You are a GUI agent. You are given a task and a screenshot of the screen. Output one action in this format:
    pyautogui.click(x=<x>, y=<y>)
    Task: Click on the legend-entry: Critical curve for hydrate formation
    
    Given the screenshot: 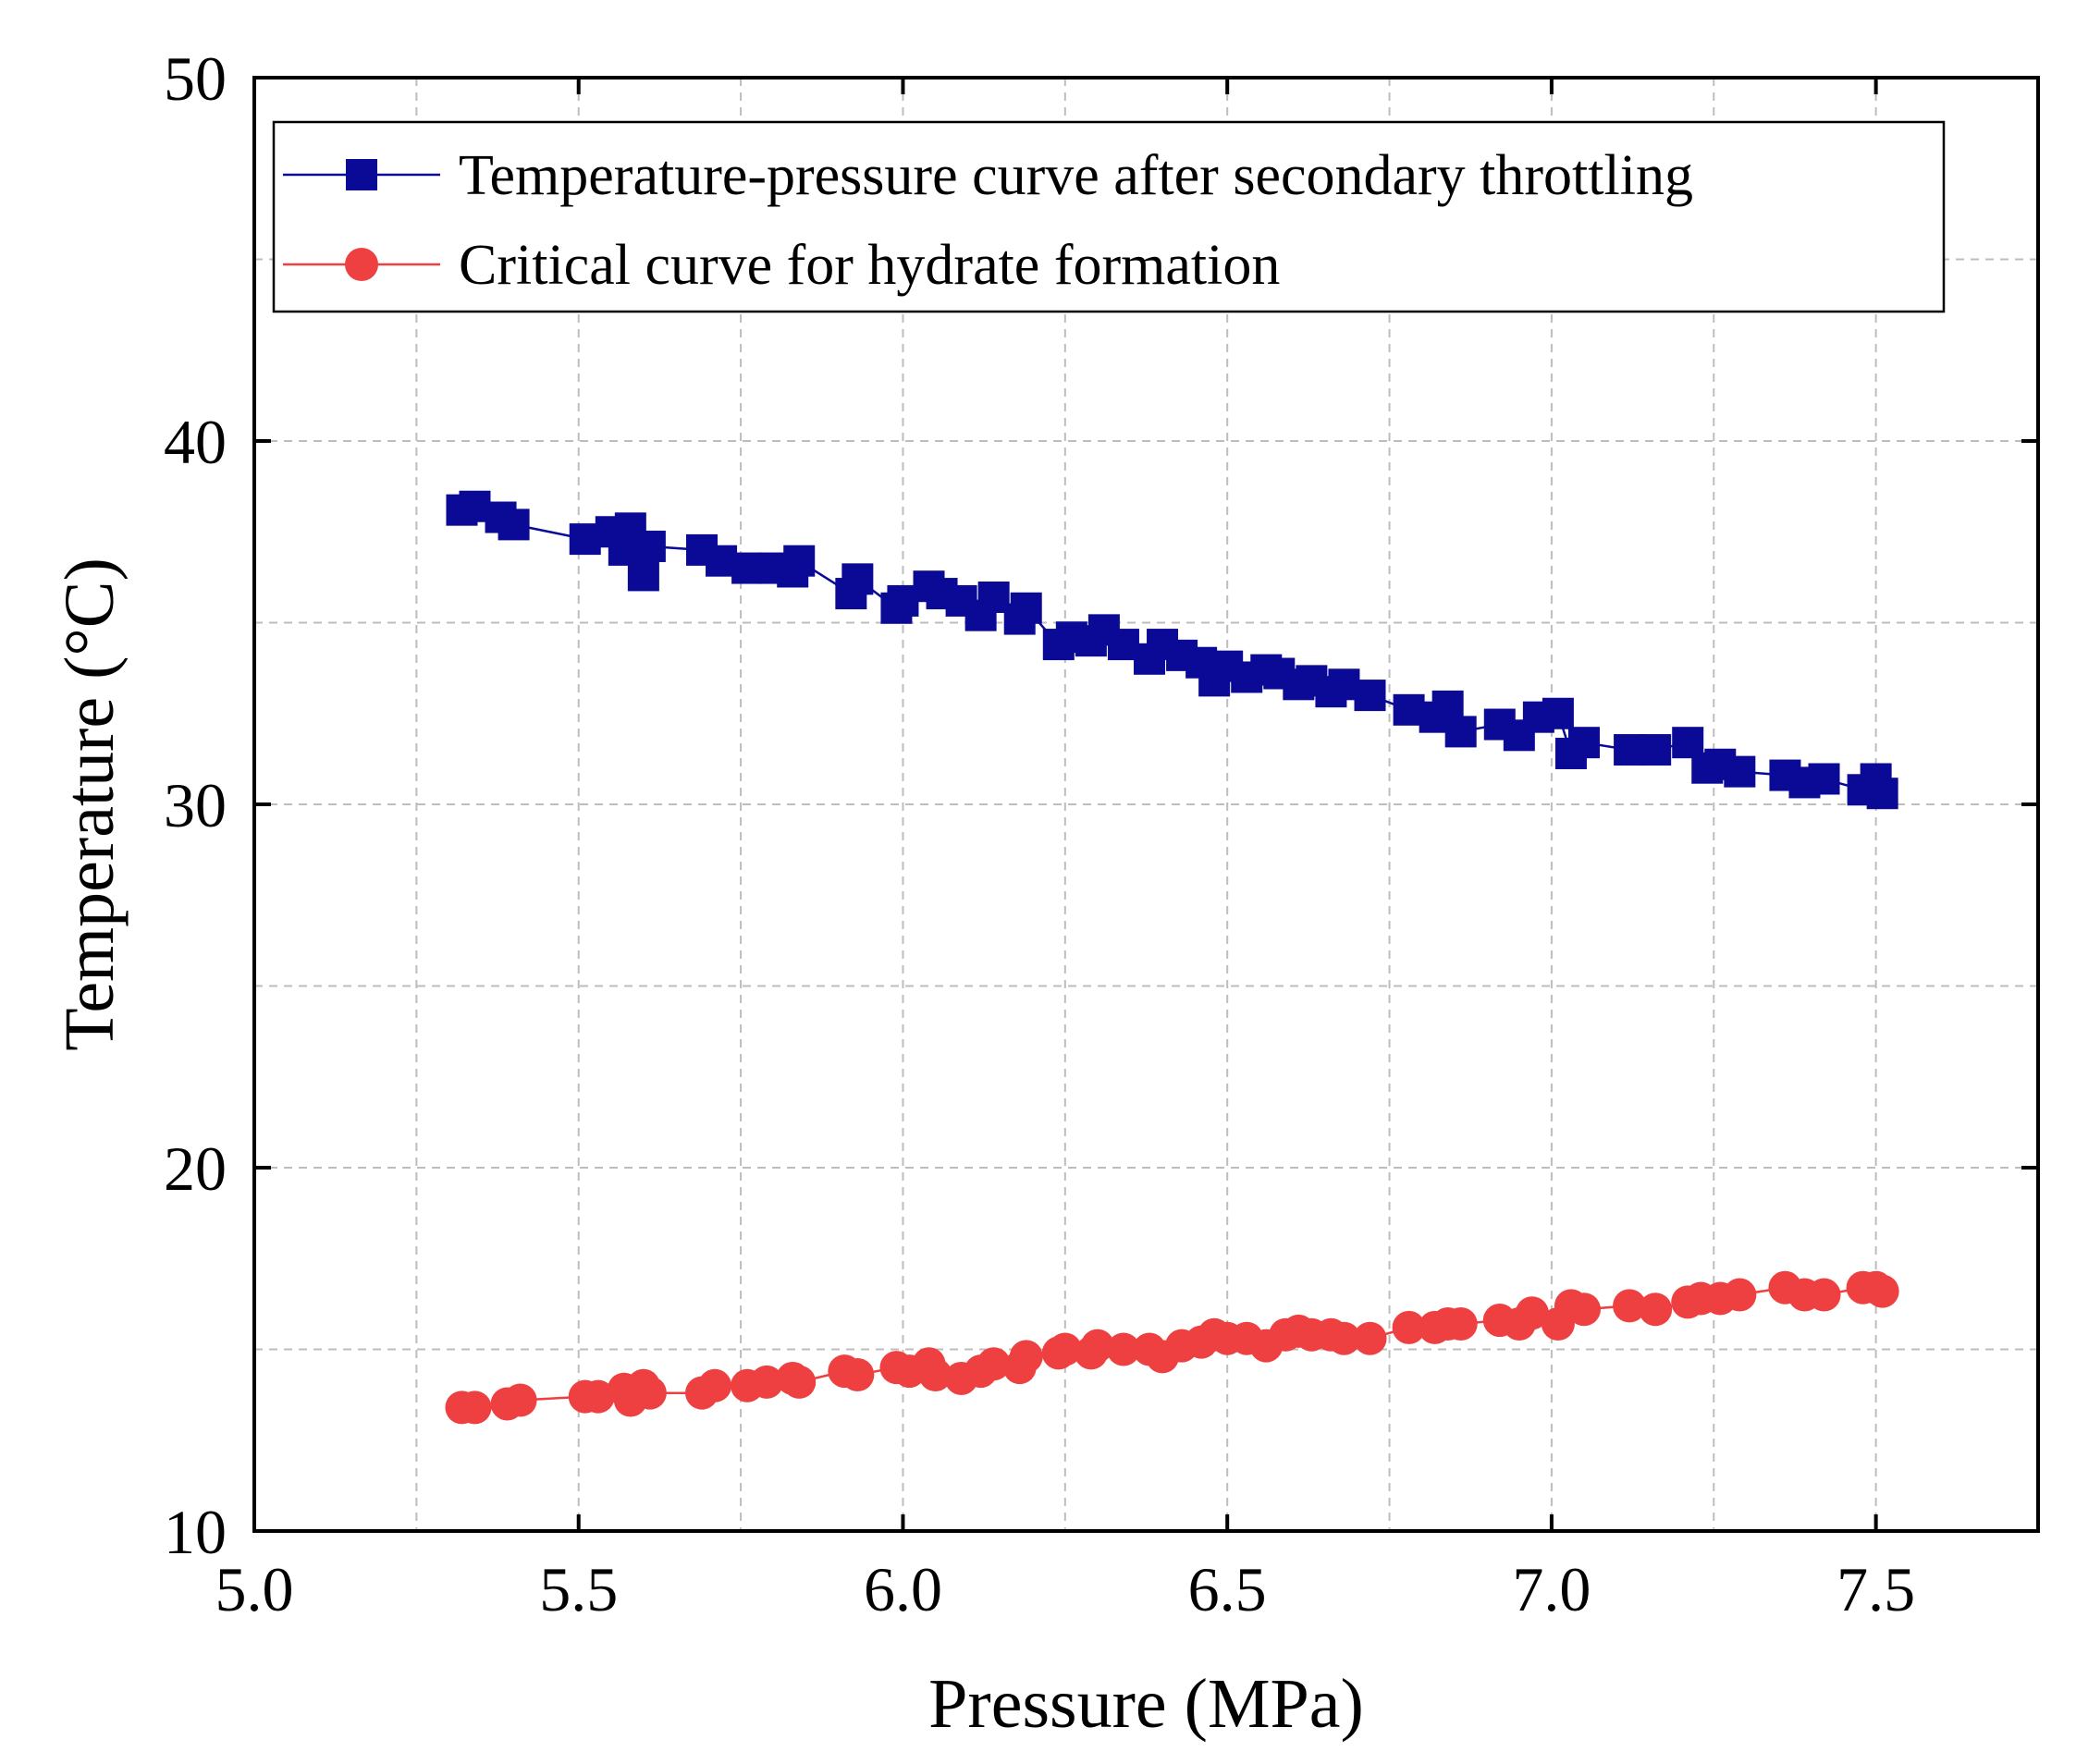 What is the action you would take?
    pyautogui.click(x=781, y=265)
    